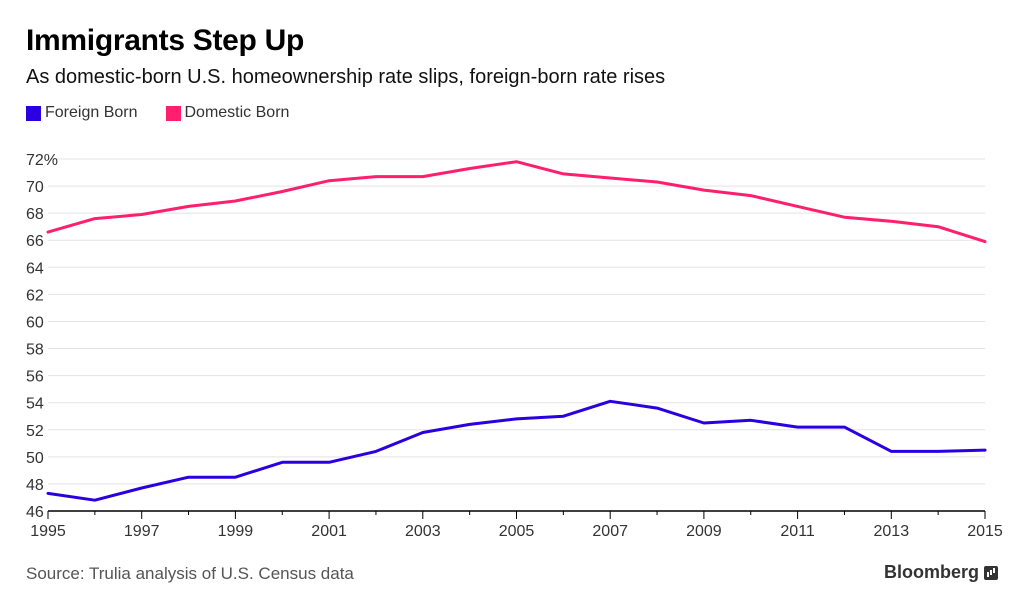 This screenshot has width=1024, height=610. I want to click on x-tick-label-2007: 2007, so click(610, 531).